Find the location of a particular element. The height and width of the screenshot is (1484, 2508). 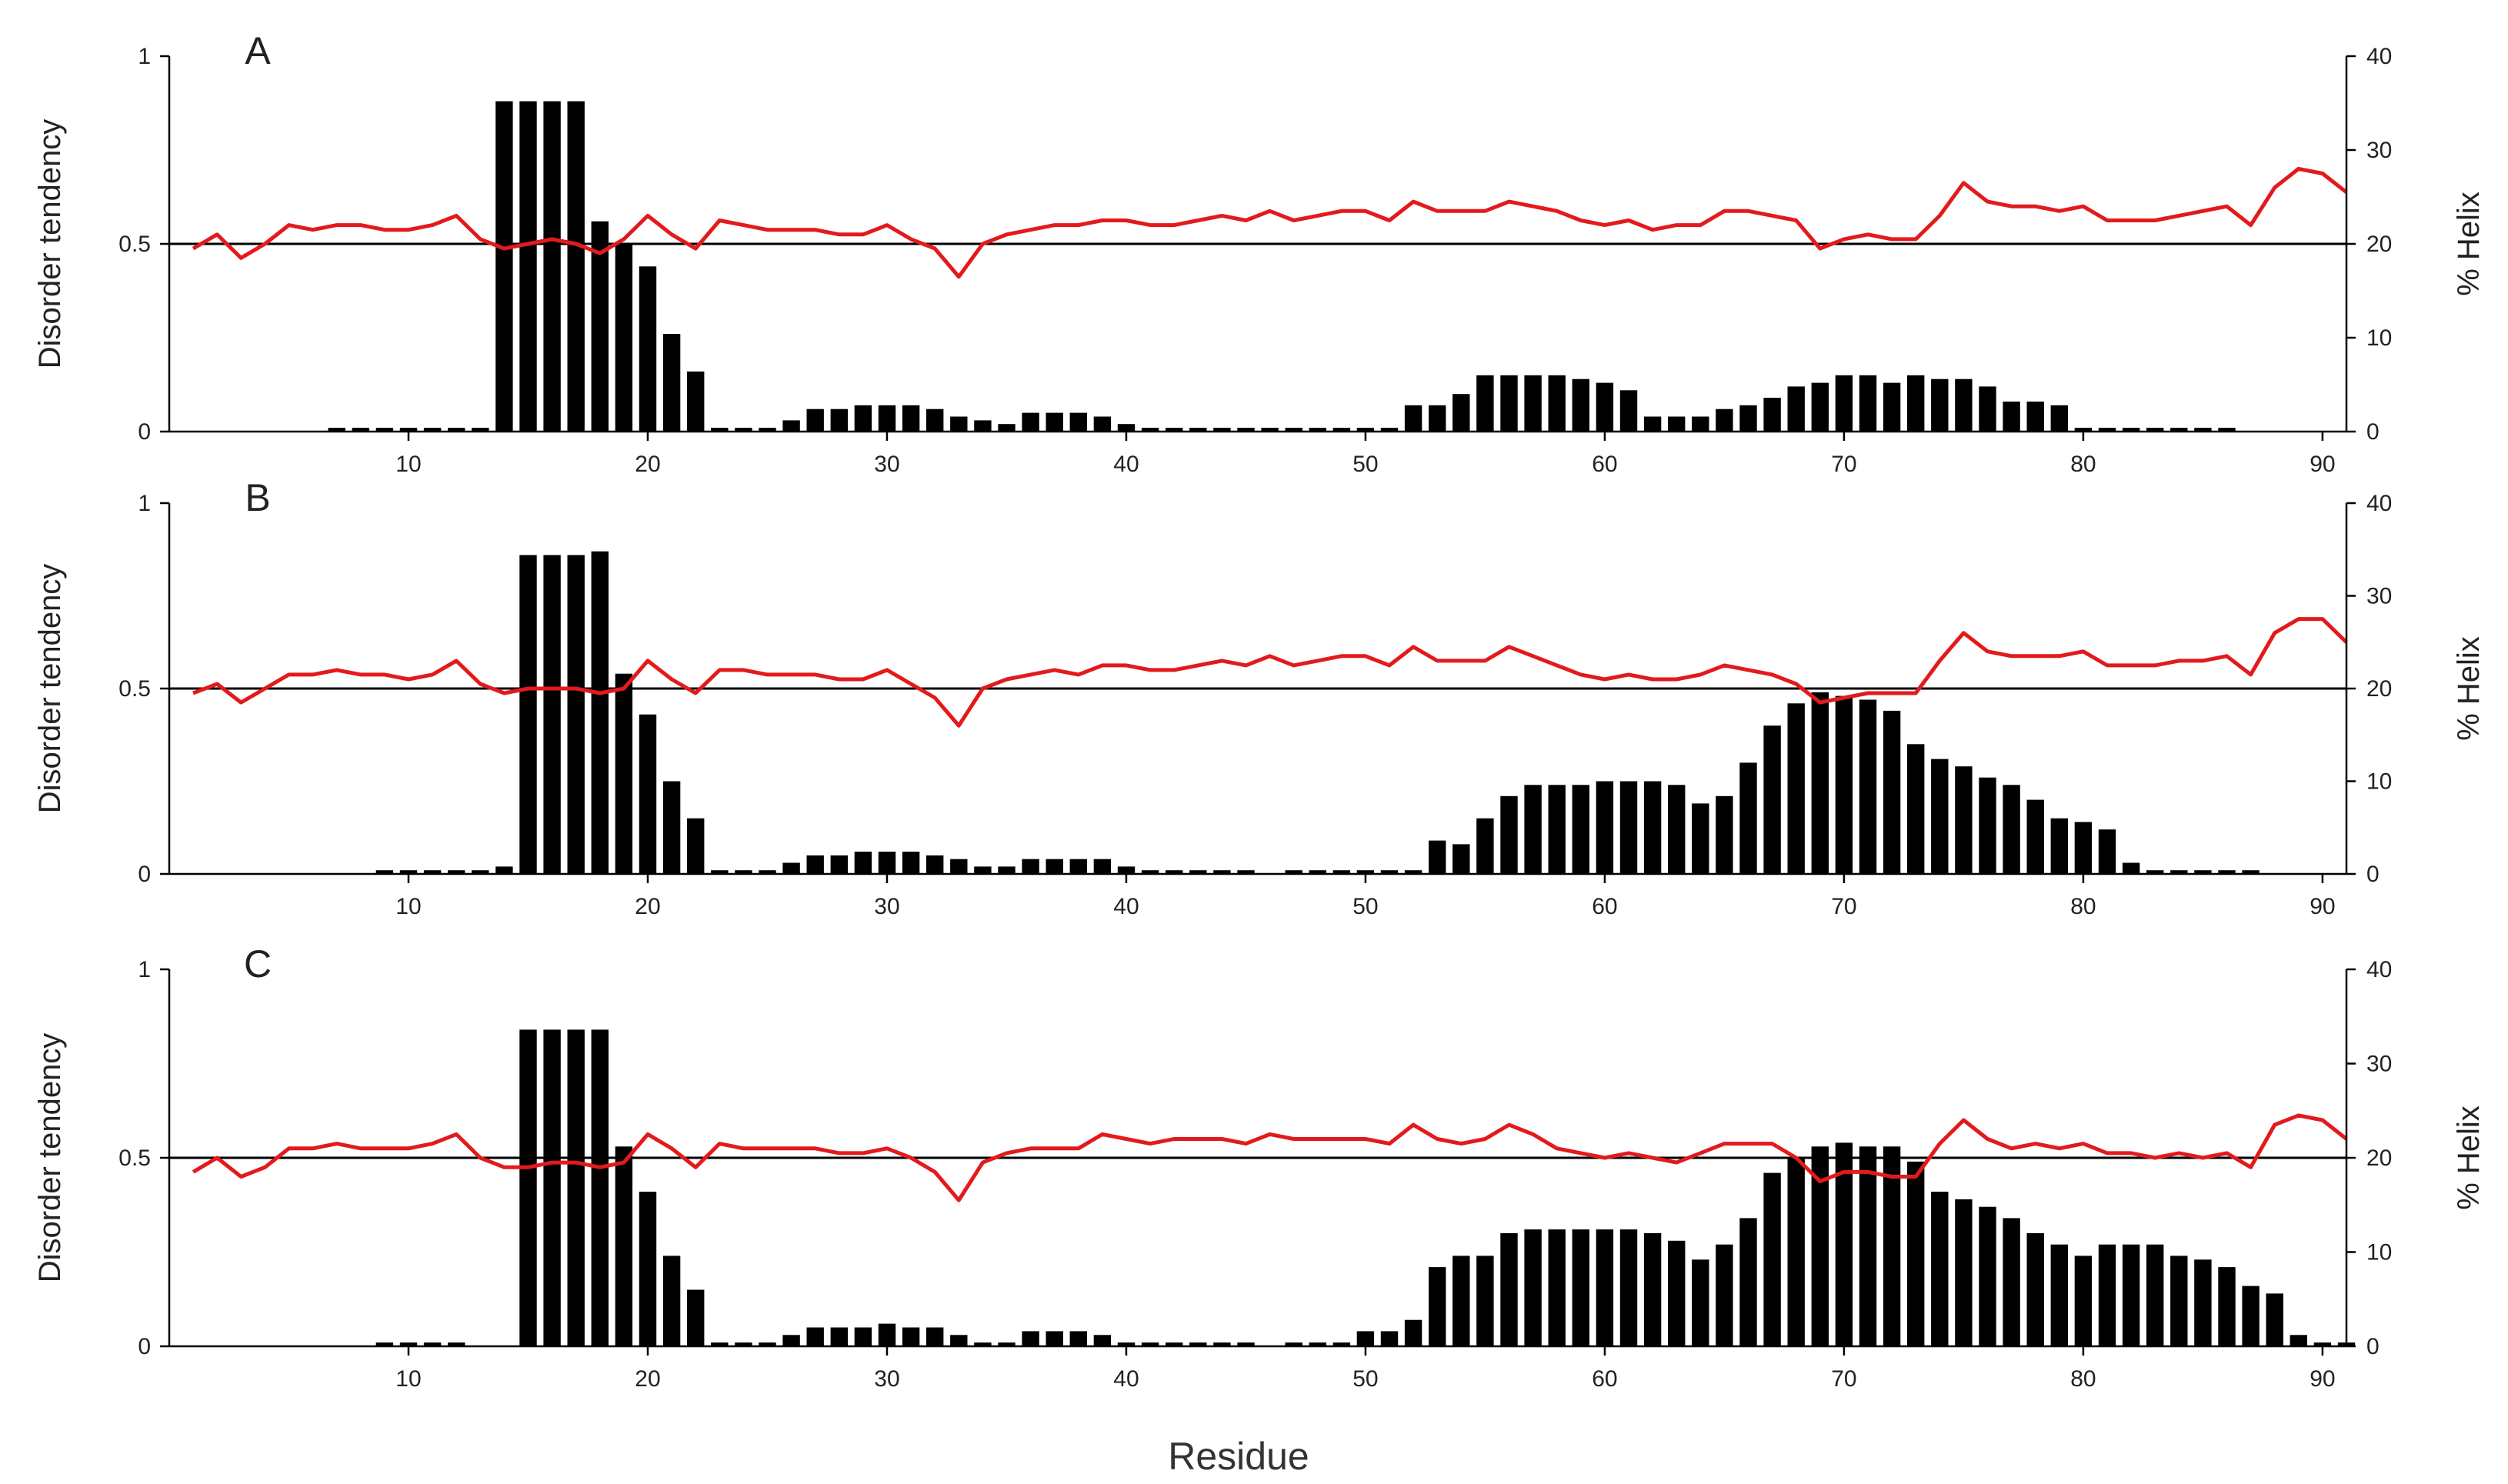

right-tick-label: 10 is located at coordinates (2379, 338).